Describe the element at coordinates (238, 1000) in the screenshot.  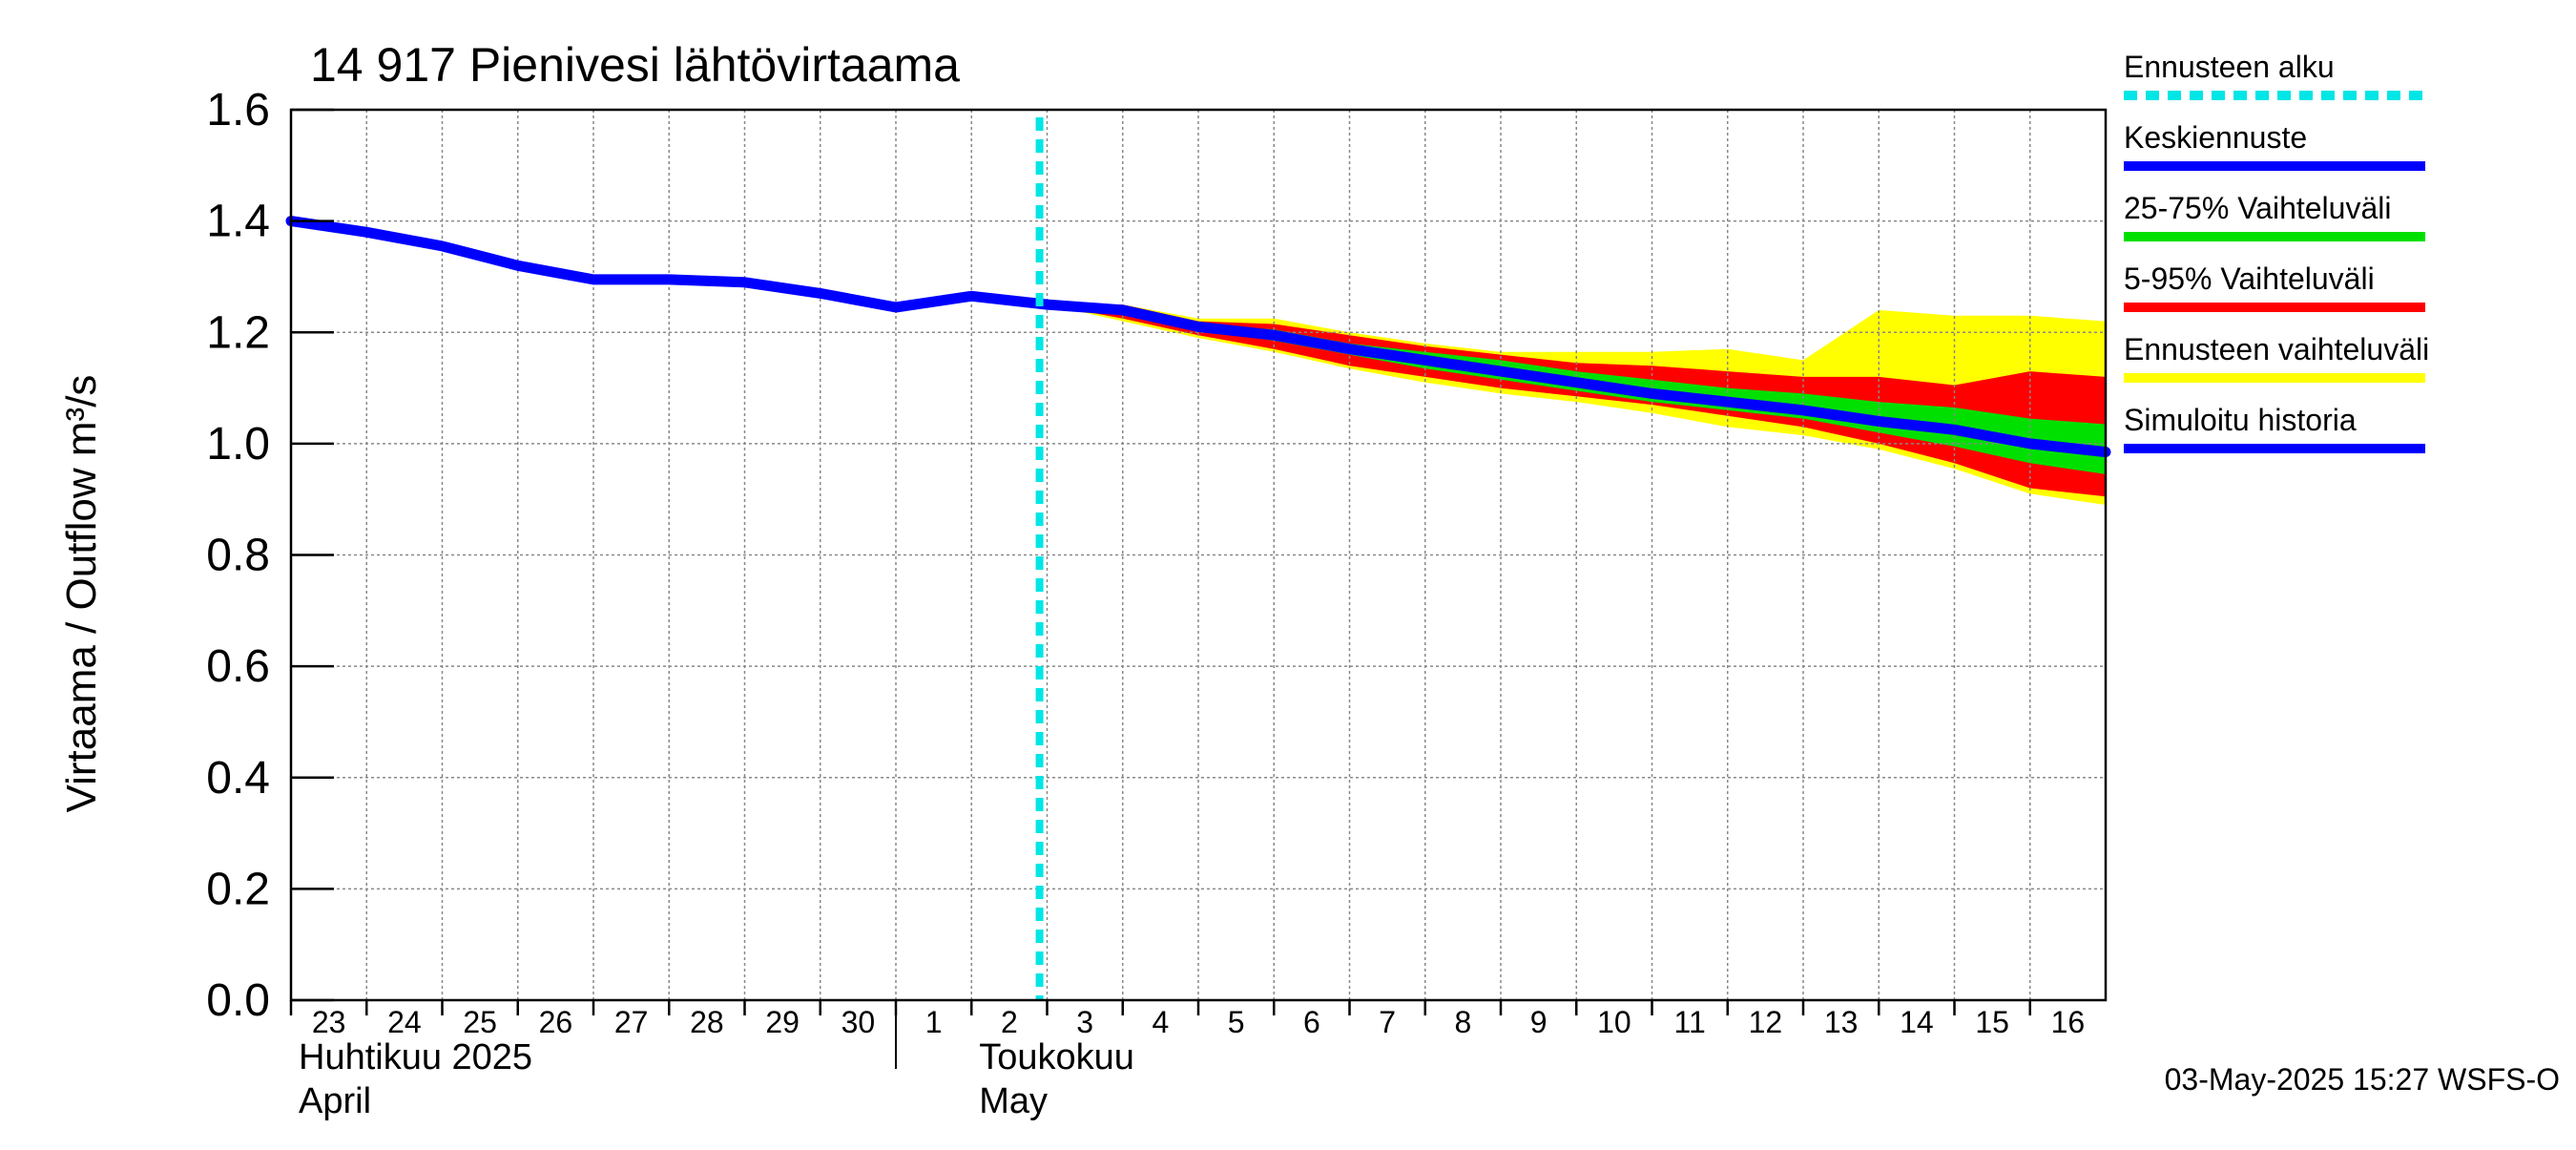
I see `y-tick-label-0: 0.0` at that location.